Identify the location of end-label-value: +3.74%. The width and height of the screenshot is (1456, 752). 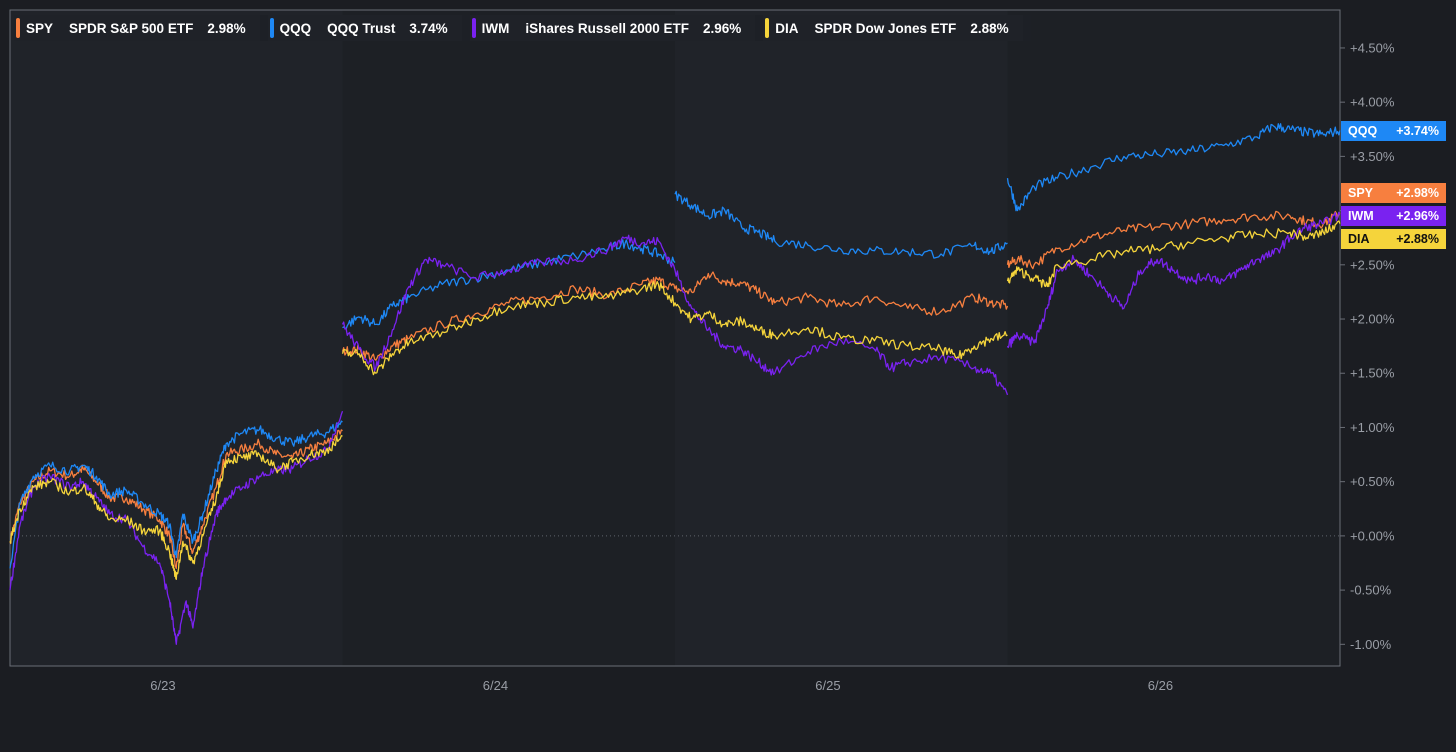
(1417, 131).